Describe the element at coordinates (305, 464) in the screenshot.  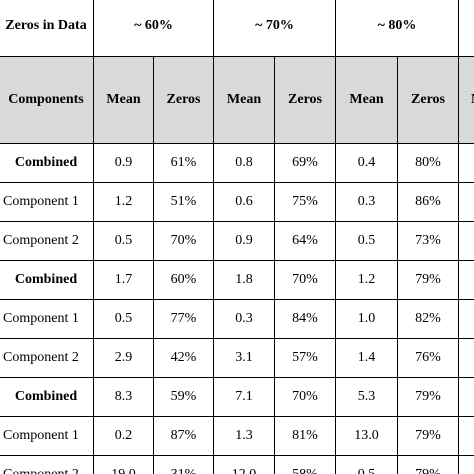
I see `zeros-cell-70: 58%` at that location.